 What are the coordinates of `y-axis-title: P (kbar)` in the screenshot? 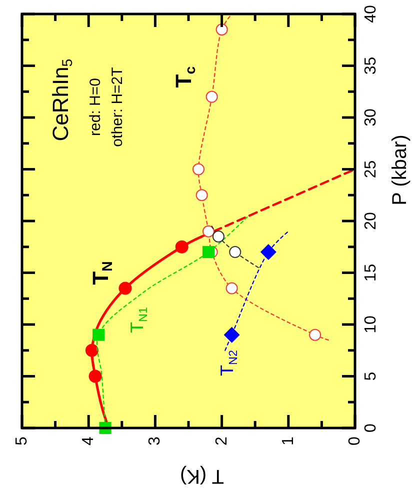 It's located at (400, 170).